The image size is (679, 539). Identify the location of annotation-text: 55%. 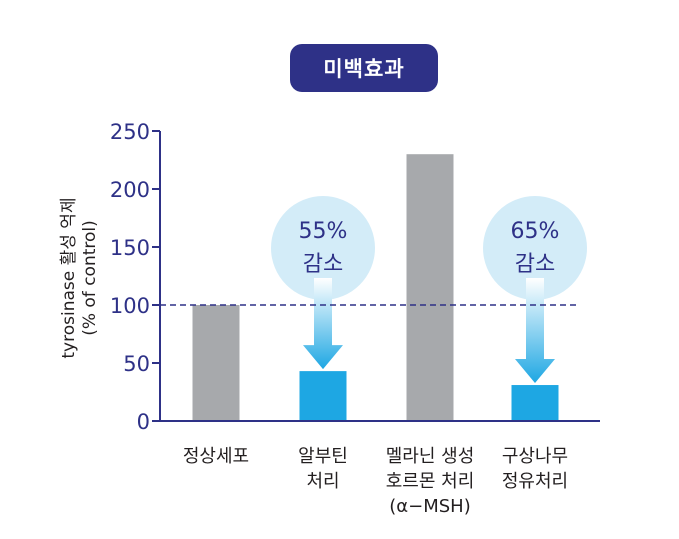
(323, 231).